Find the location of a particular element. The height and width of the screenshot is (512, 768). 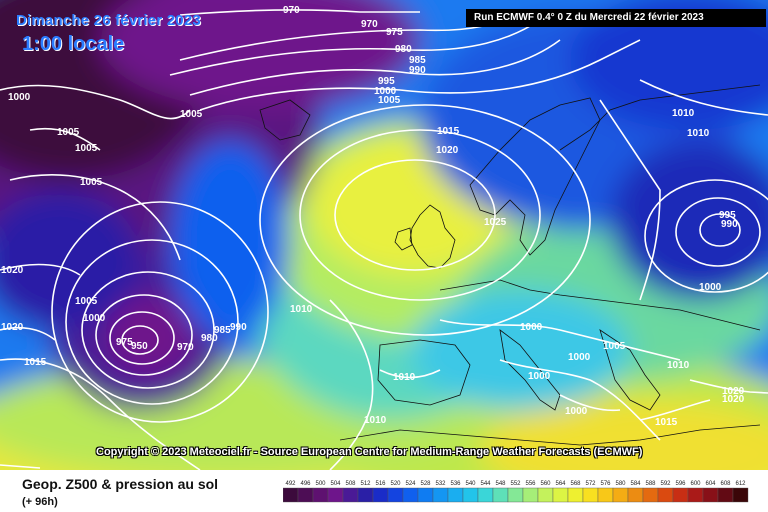

legend-tick-label: 508 is located at coordinates (350, 484).